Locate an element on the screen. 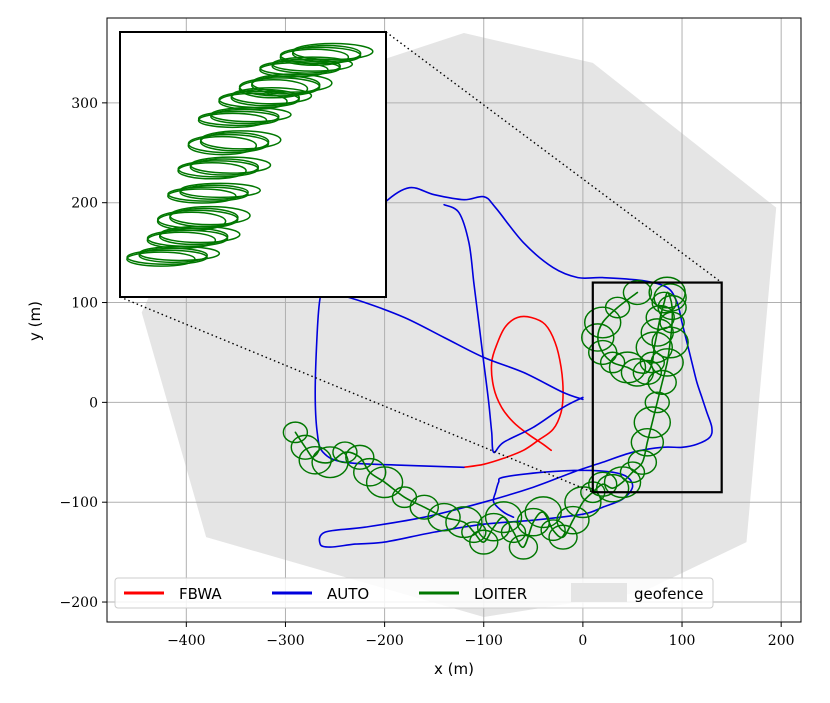 The width and height of the screenshot is (830, 703). legend-label-loiter: LOITER is located at coordinates (500, 594).